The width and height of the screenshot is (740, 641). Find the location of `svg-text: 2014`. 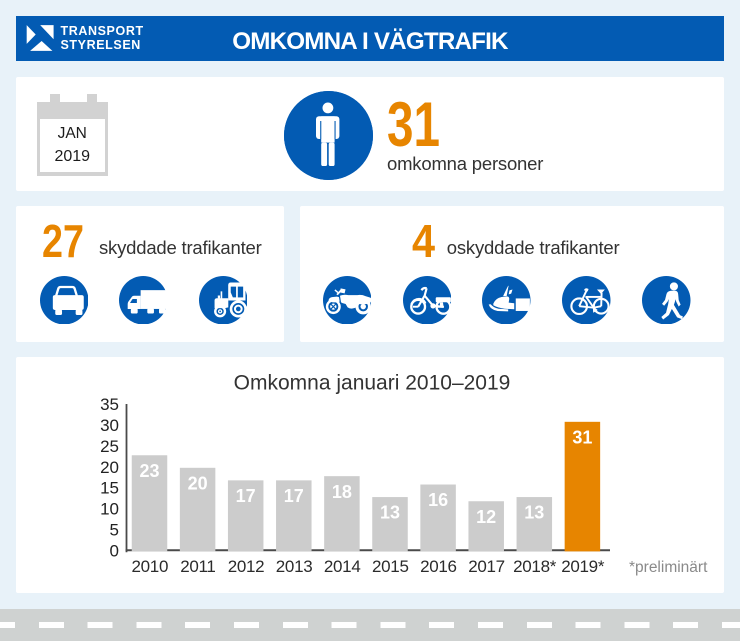

svg-text: 2014 is located at coordinates (342, 566).